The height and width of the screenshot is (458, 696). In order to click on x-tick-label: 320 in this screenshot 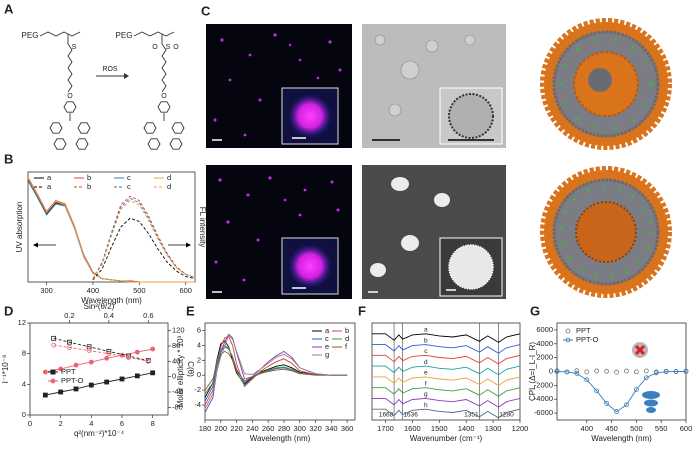, I will do `click(315, 428)`.